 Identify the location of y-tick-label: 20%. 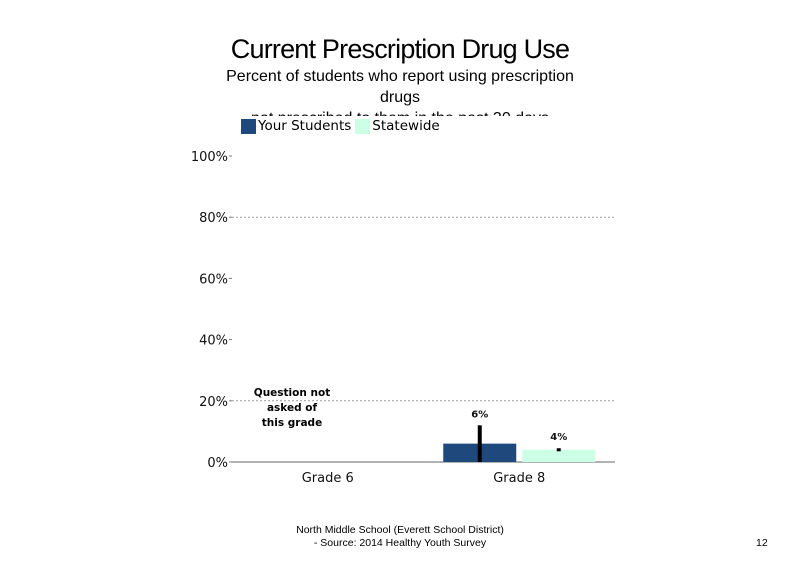
(213, 402).